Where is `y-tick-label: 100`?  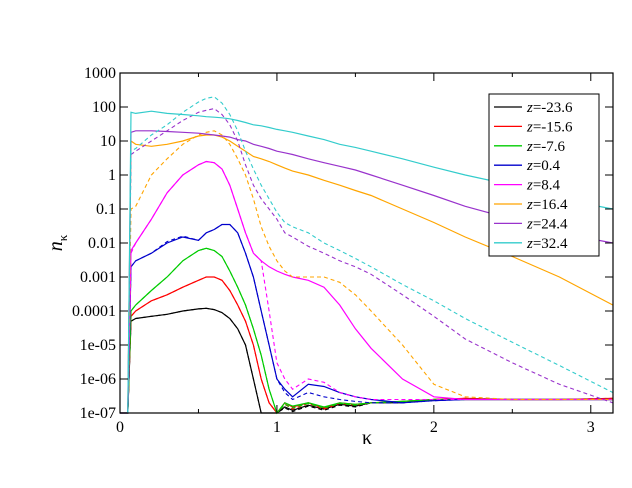 y-tick-label: 100 is located at coordinates (104, 107).